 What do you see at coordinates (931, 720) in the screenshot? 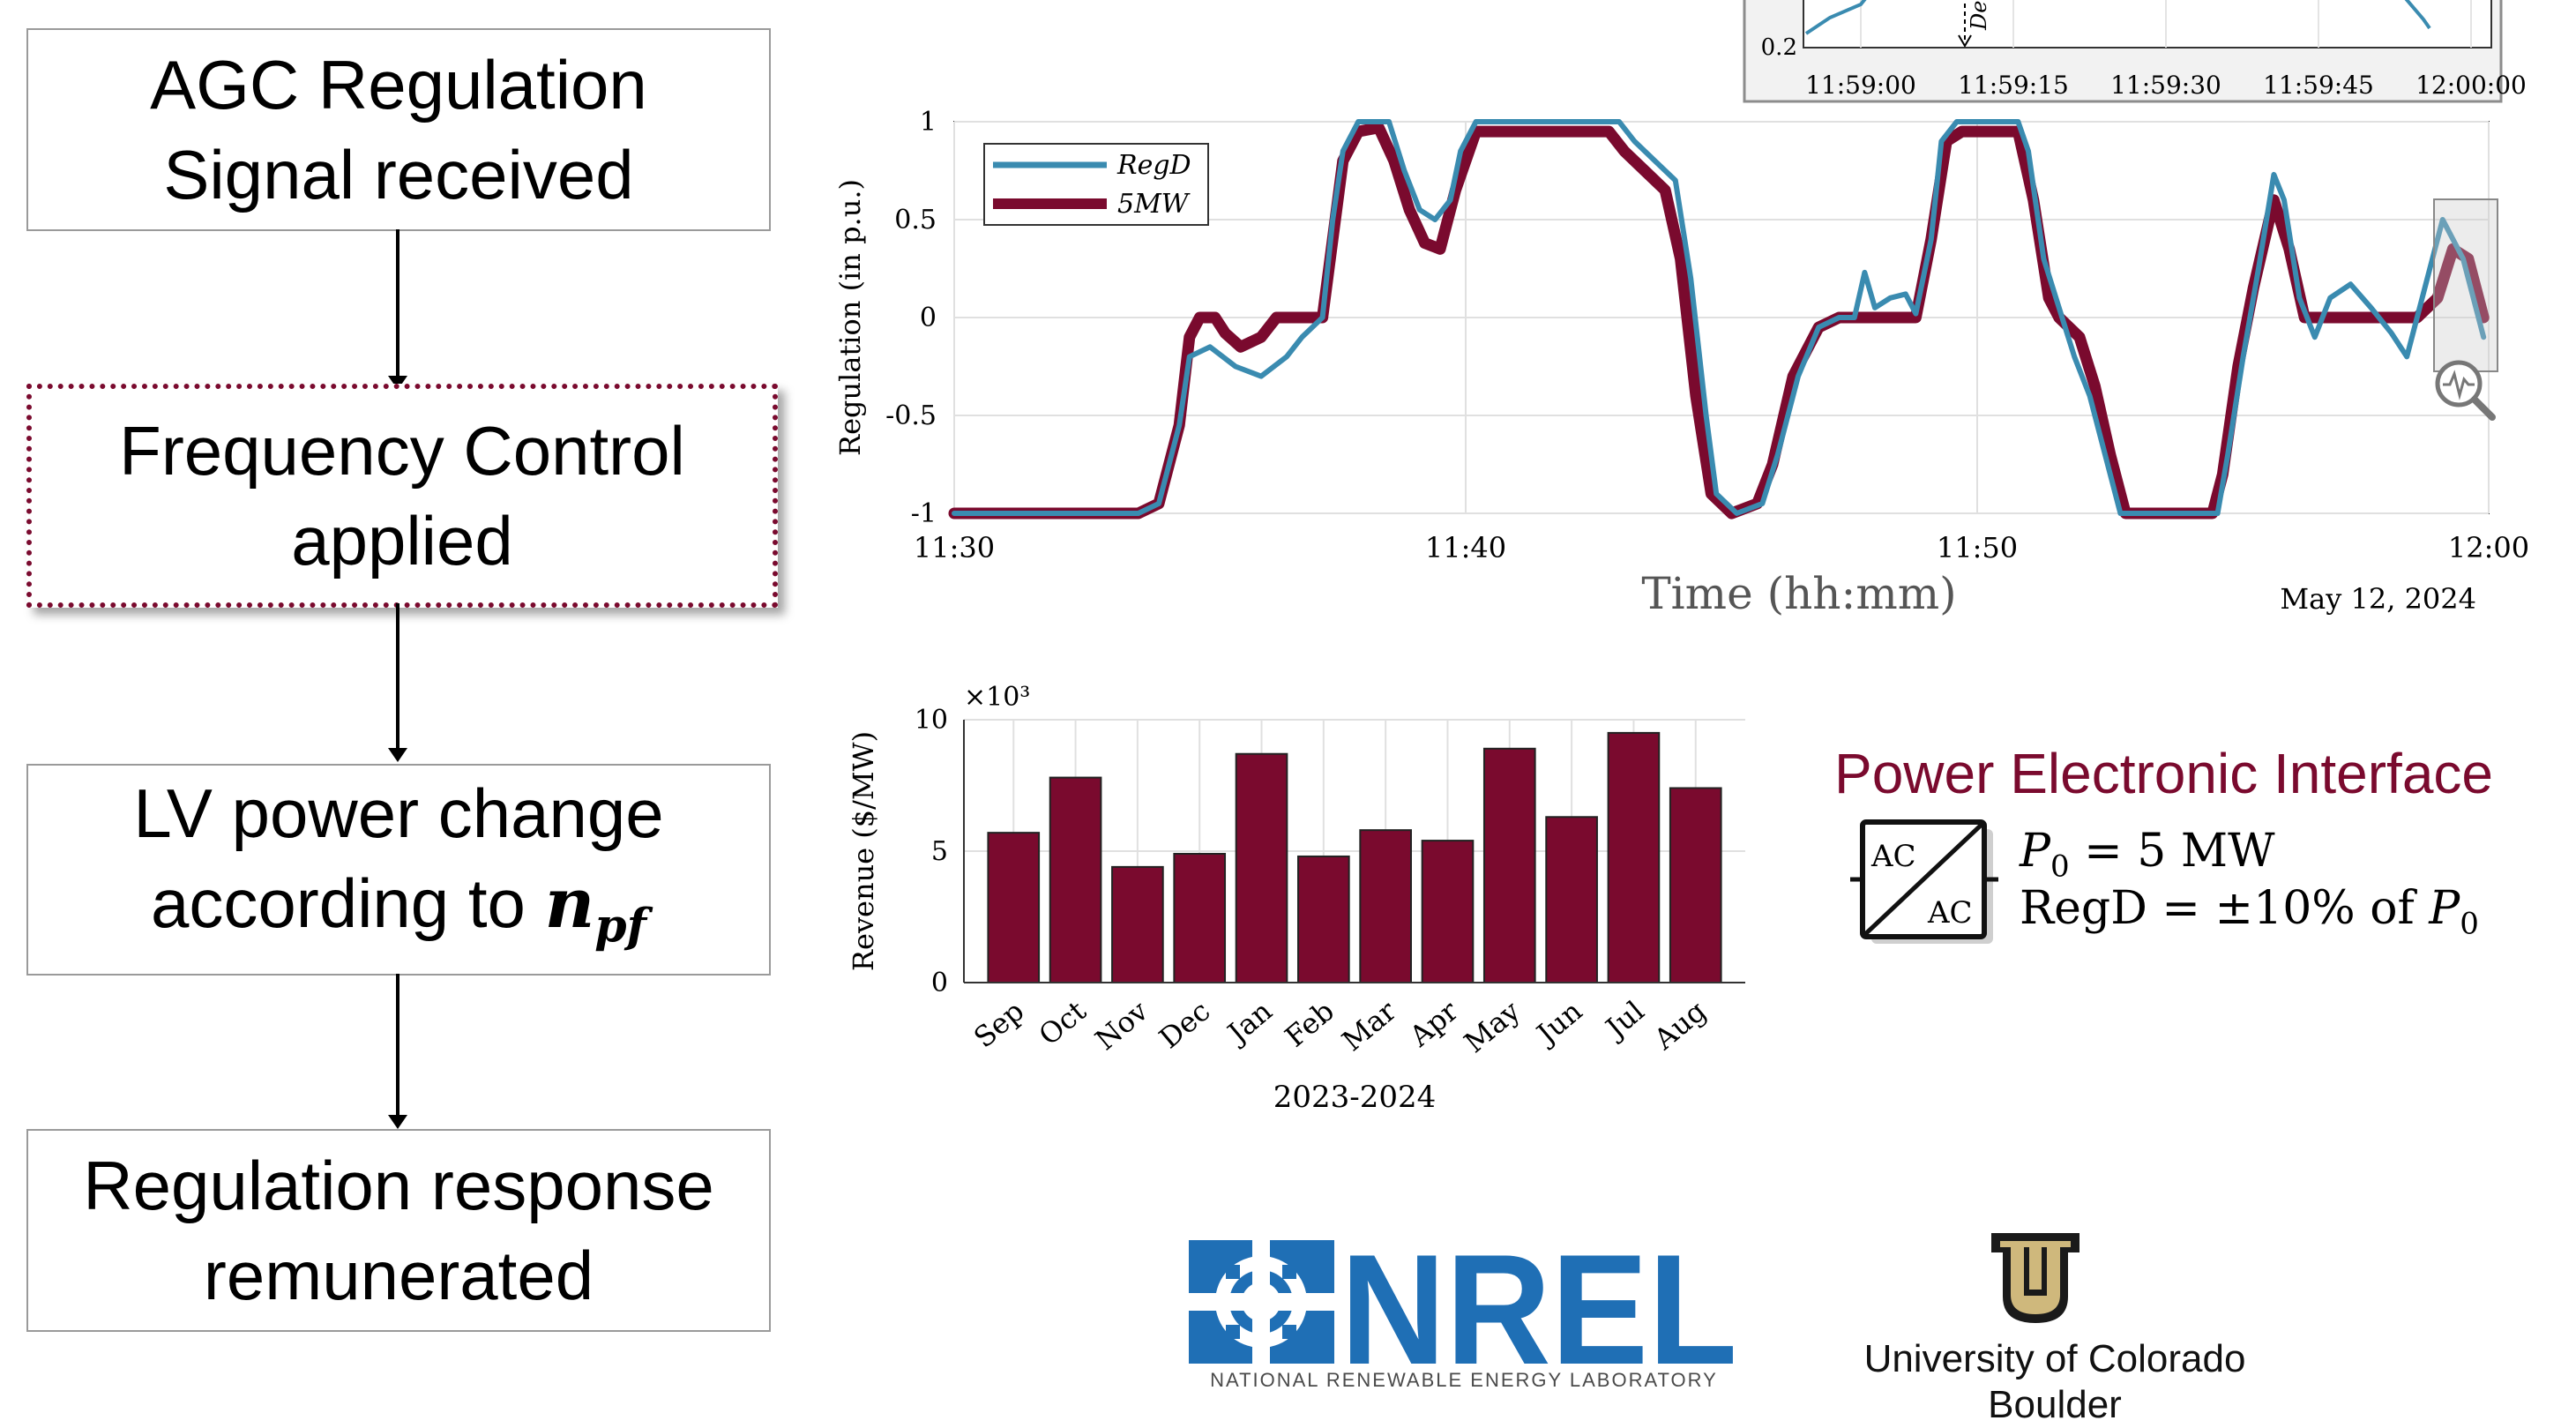
I see `bar-y-tick-2: 10` at bounding box center [931, 720].